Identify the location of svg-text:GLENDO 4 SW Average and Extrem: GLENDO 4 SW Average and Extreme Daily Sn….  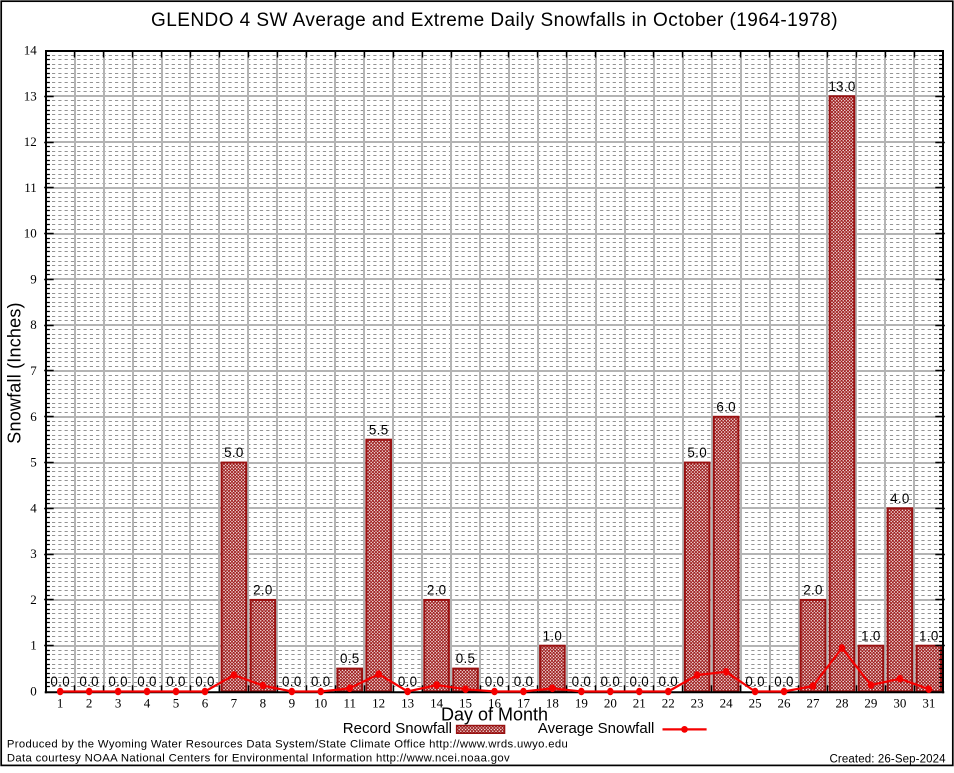
(494, 20).